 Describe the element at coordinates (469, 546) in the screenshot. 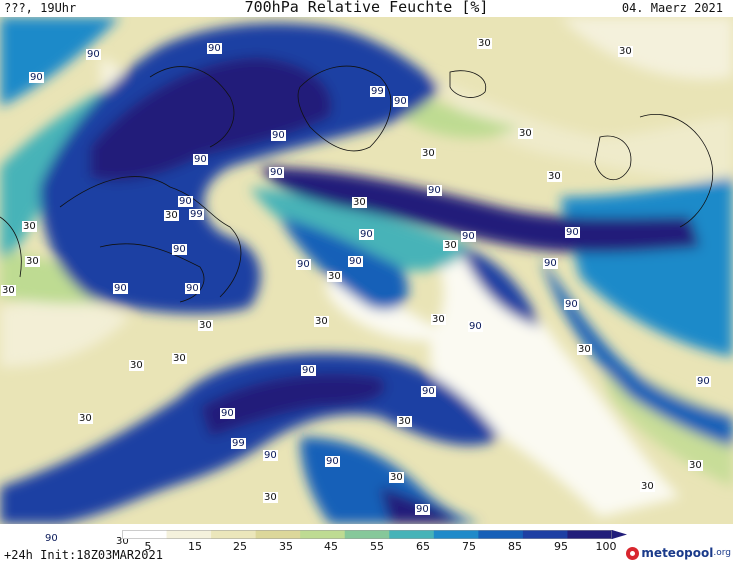

I see `color-bar-tick: 75` at that location.